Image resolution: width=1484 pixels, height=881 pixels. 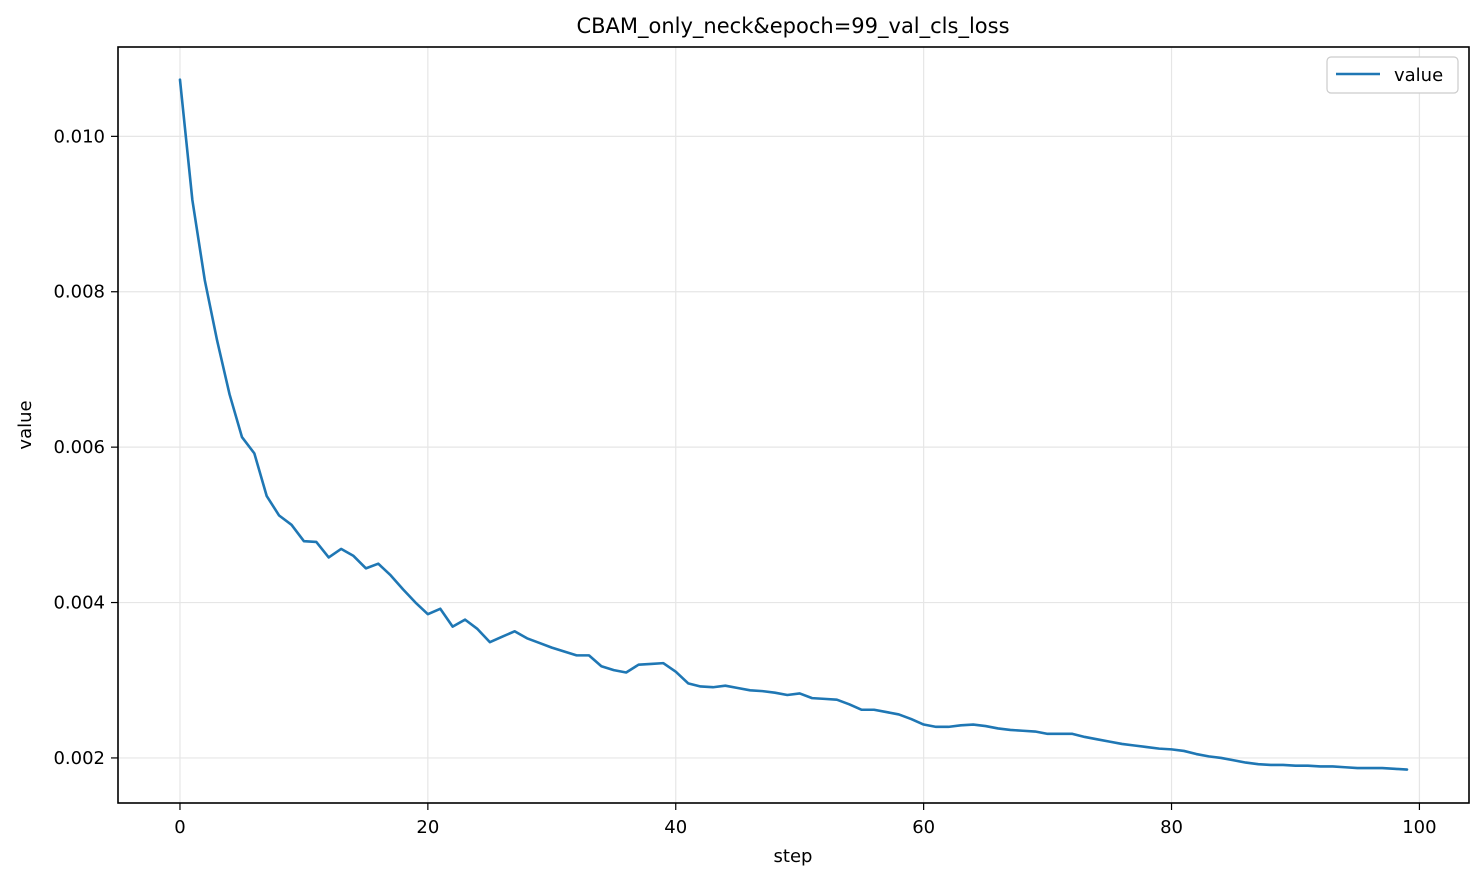 I want to click on x-tick-label: 60, so click(x=923, y=827).